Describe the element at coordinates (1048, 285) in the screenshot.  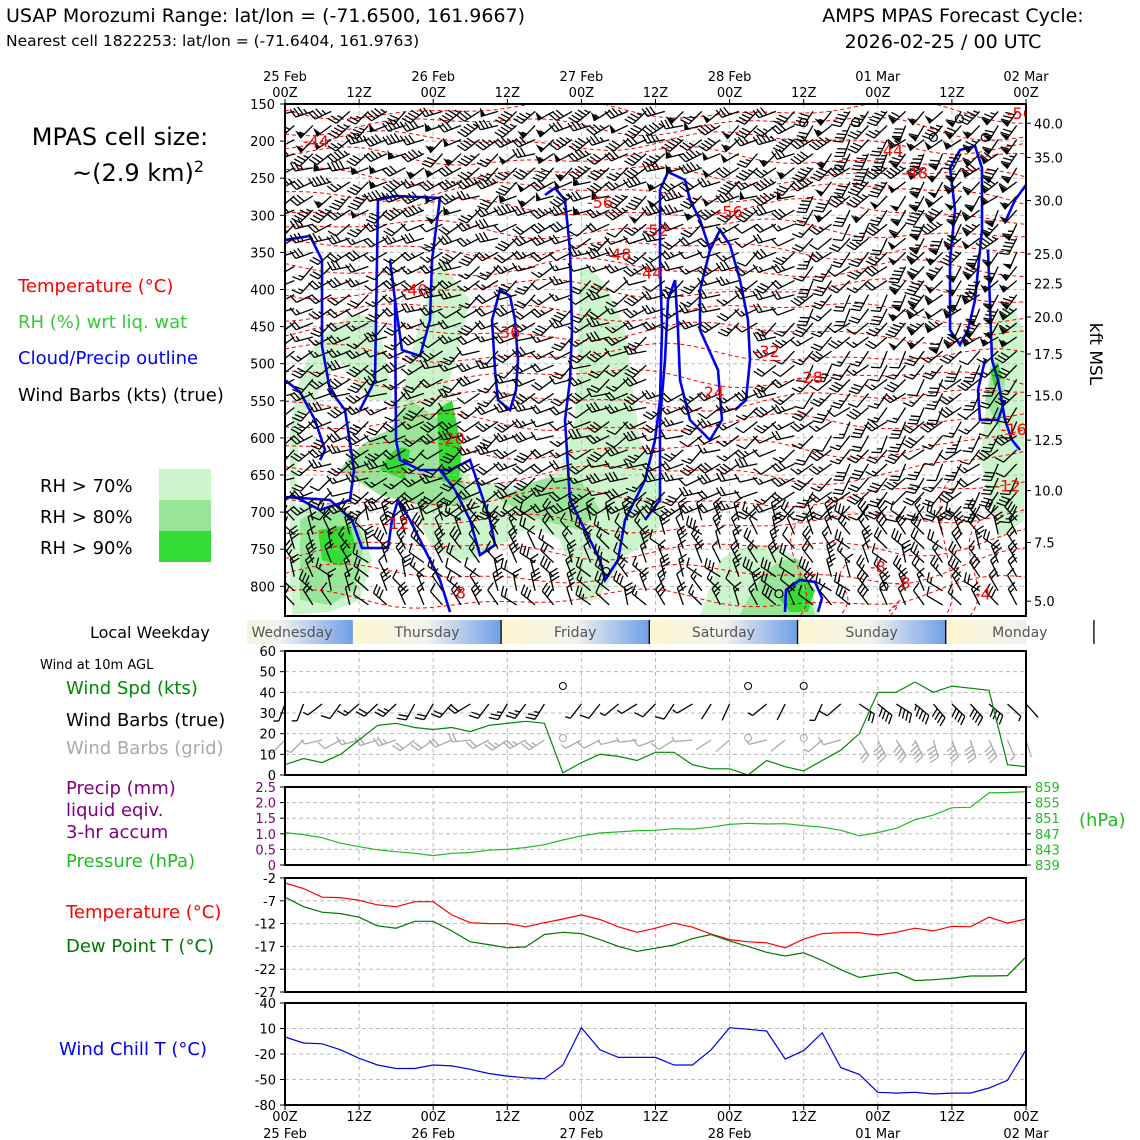
I see `kft-tick-label: 22.5` at that location.